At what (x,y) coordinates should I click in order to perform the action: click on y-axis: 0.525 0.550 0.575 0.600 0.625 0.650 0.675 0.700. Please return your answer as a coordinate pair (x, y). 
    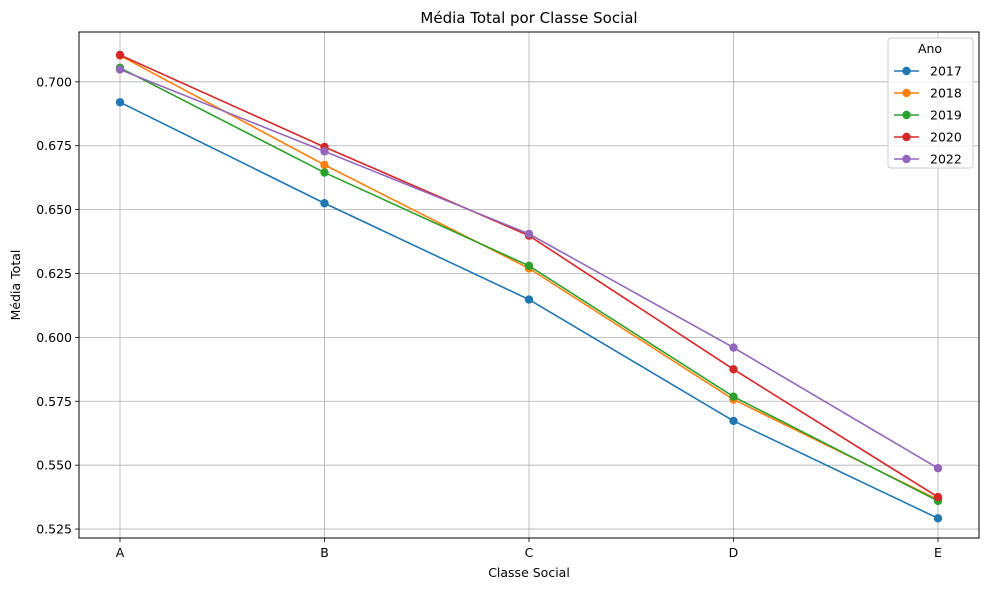
    Looking at the image, I should click on (57, 305).